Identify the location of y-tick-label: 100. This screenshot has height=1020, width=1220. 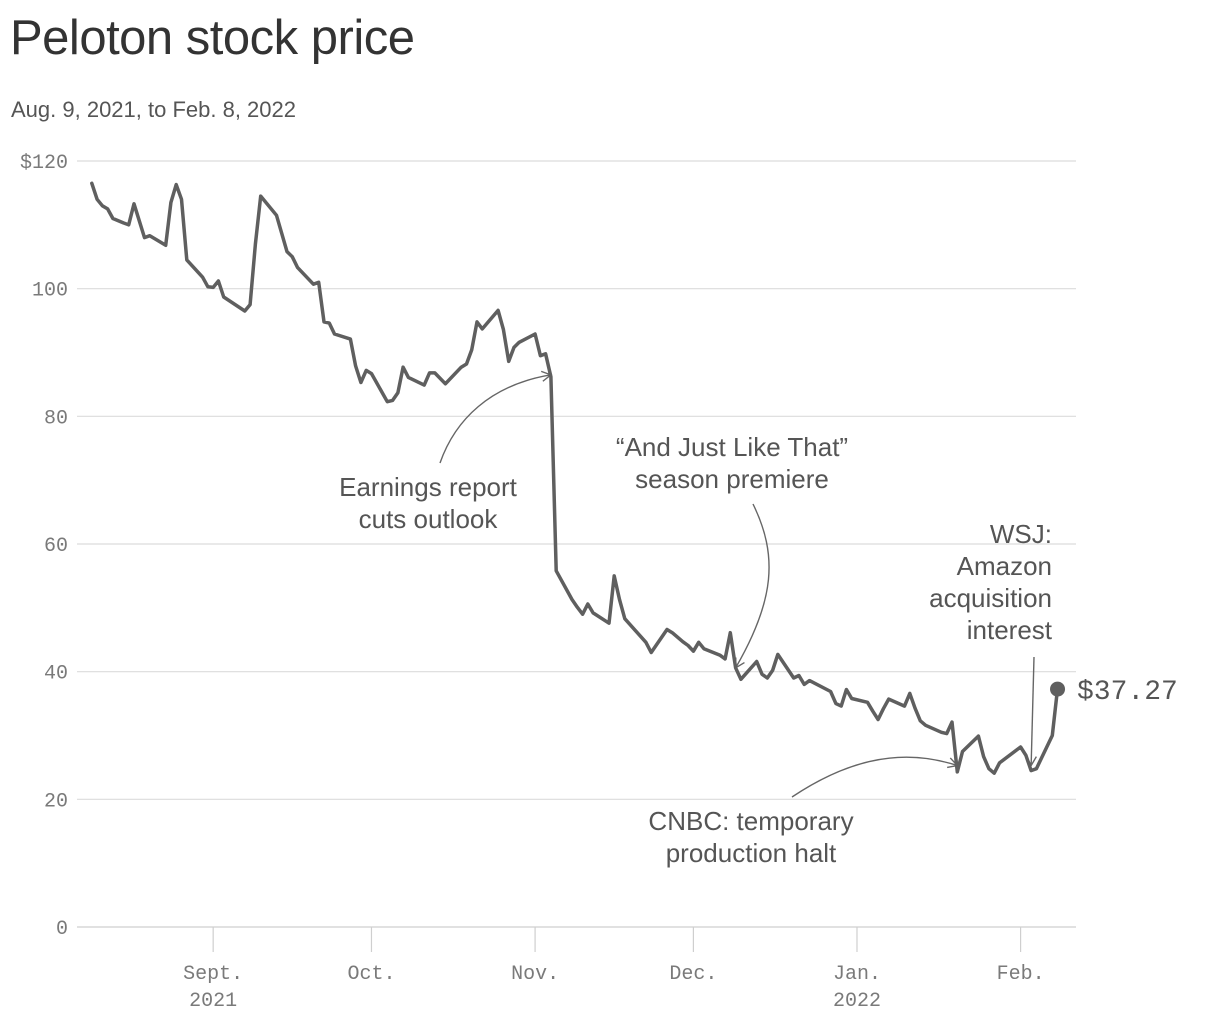
(50, 291).